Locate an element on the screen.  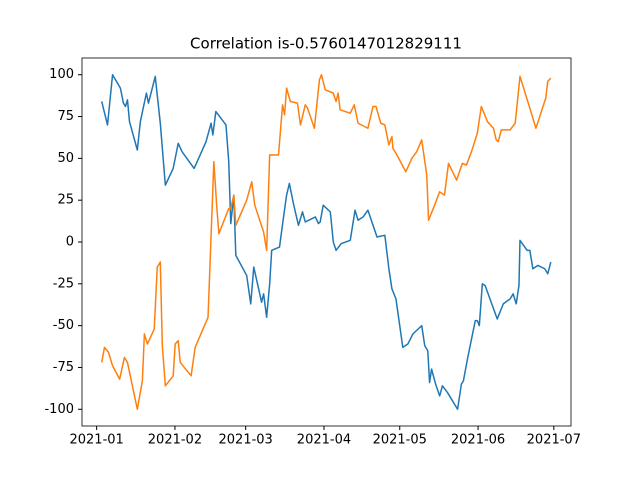
x-tick-label: 2021-03 is located at coordinates (246, 440).